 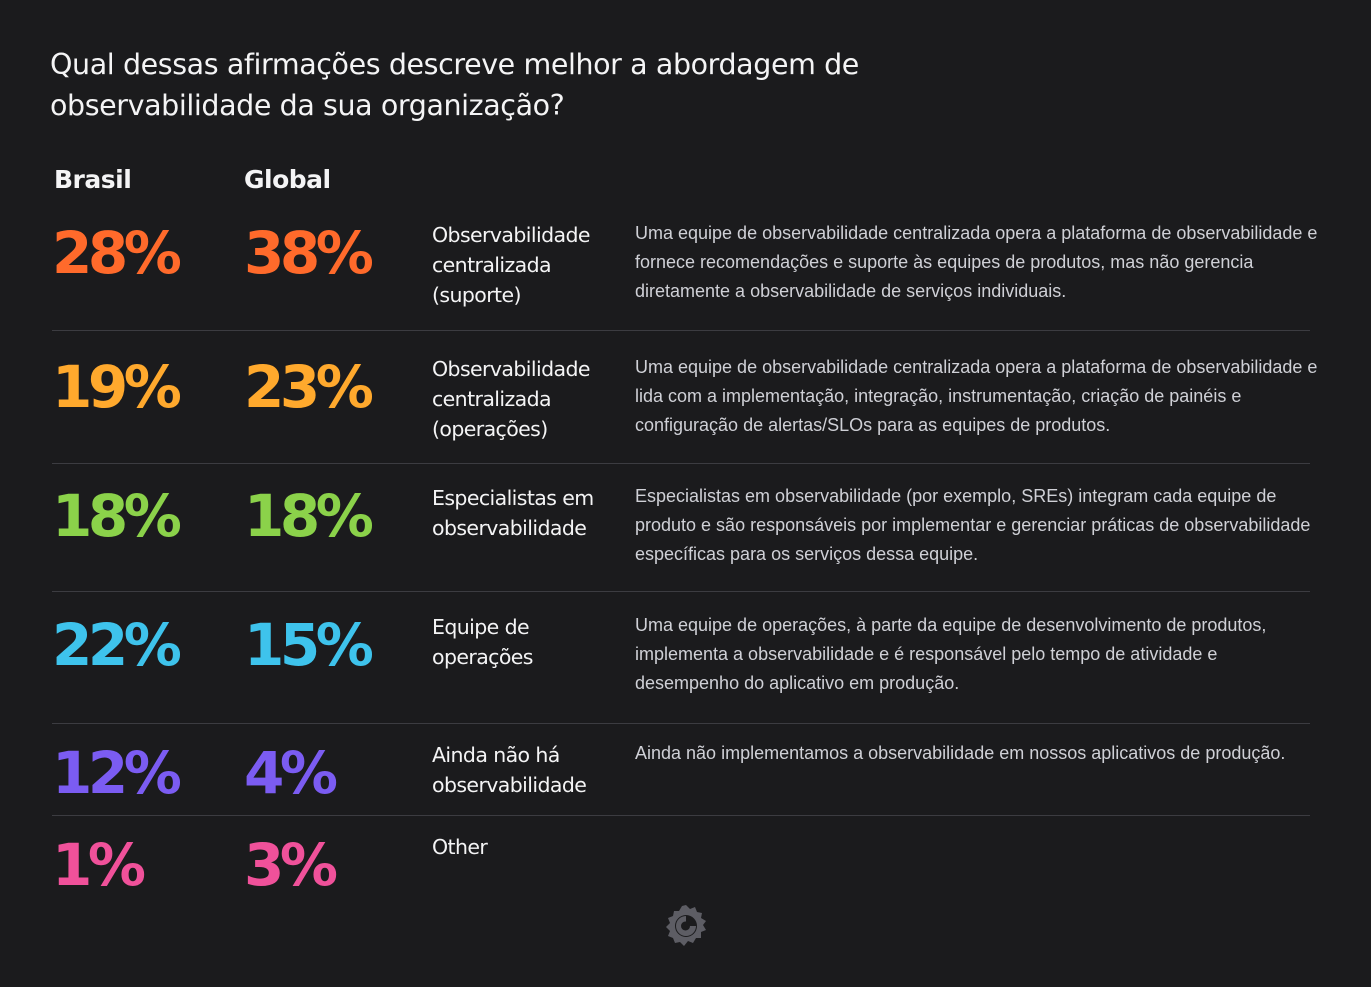 I want to click on column-header-brasil: Brasil, so click(x=93, y=179).